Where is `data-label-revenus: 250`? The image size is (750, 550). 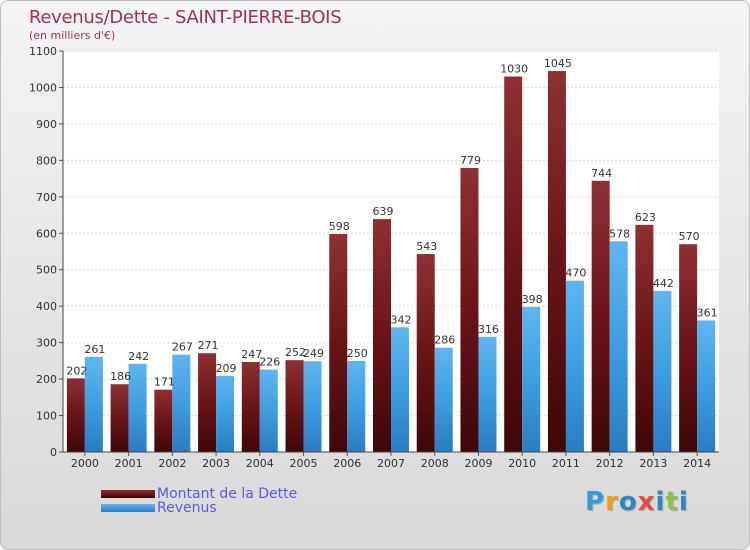 data-label-revenus: 250 is located at coordinates (357, 353).